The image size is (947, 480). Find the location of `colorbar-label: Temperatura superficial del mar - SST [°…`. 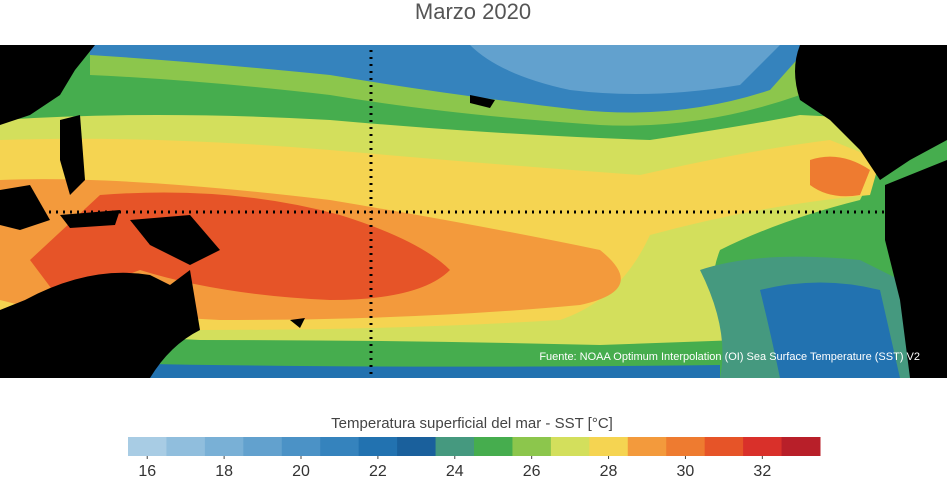

colorbar-label: Temperatura superficial del mar - SST [°… is located at coordinates (472, 423).